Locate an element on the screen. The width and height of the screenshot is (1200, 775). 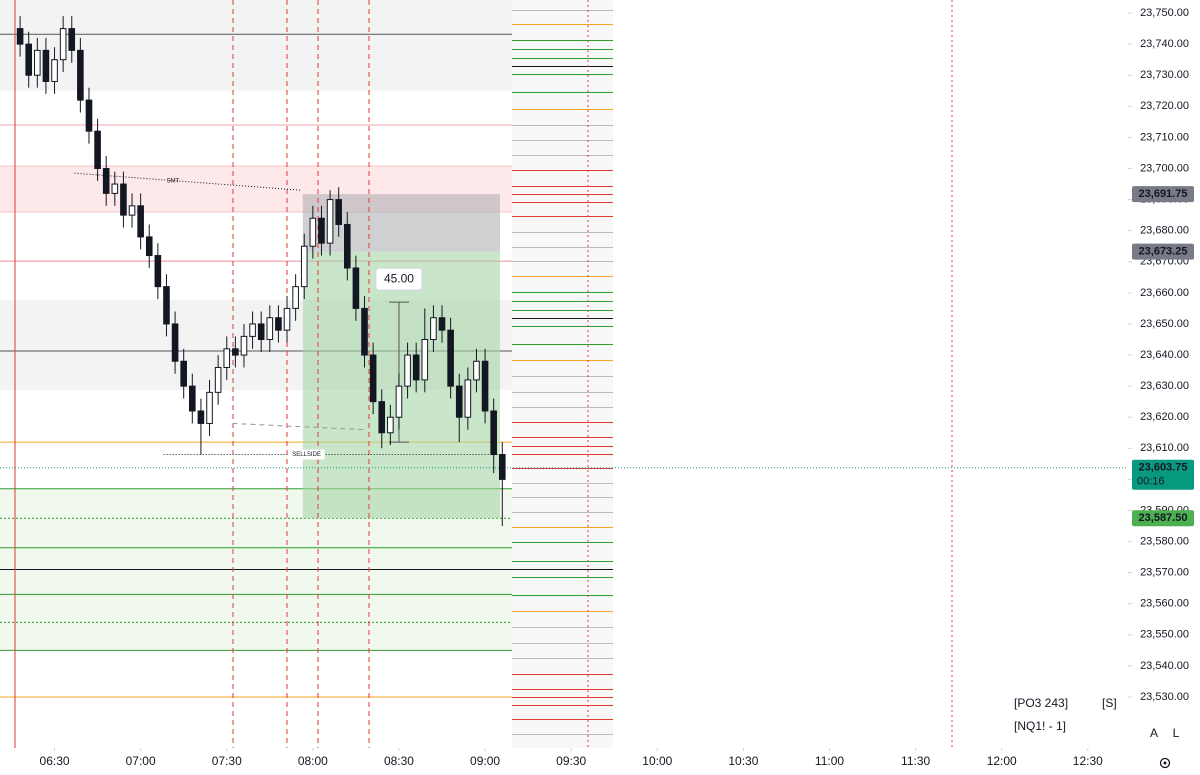
price-tag-label: 23,587.50 is located at coordinates (1163, 518).